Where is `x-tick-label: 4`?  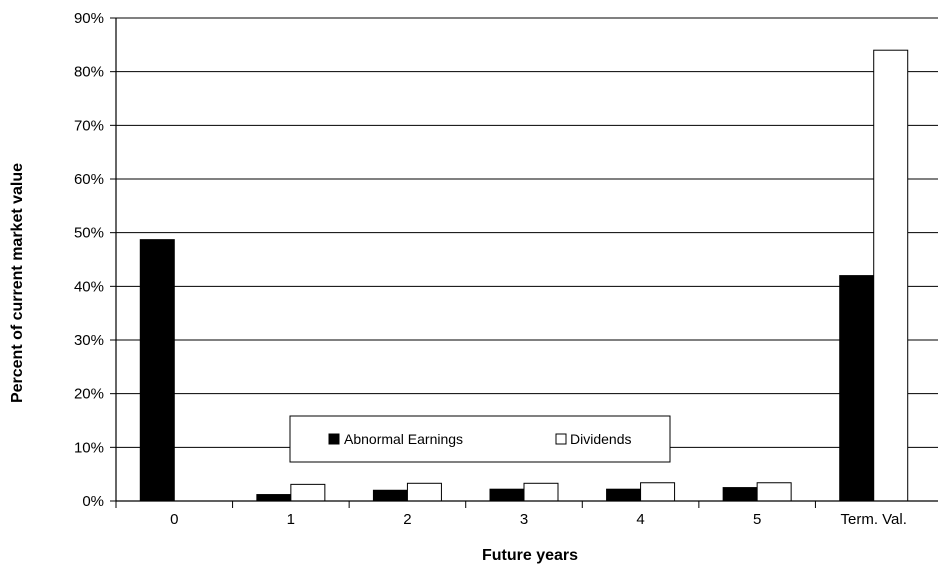
x-tick-label: 4 is located at coordinates (640, 519).